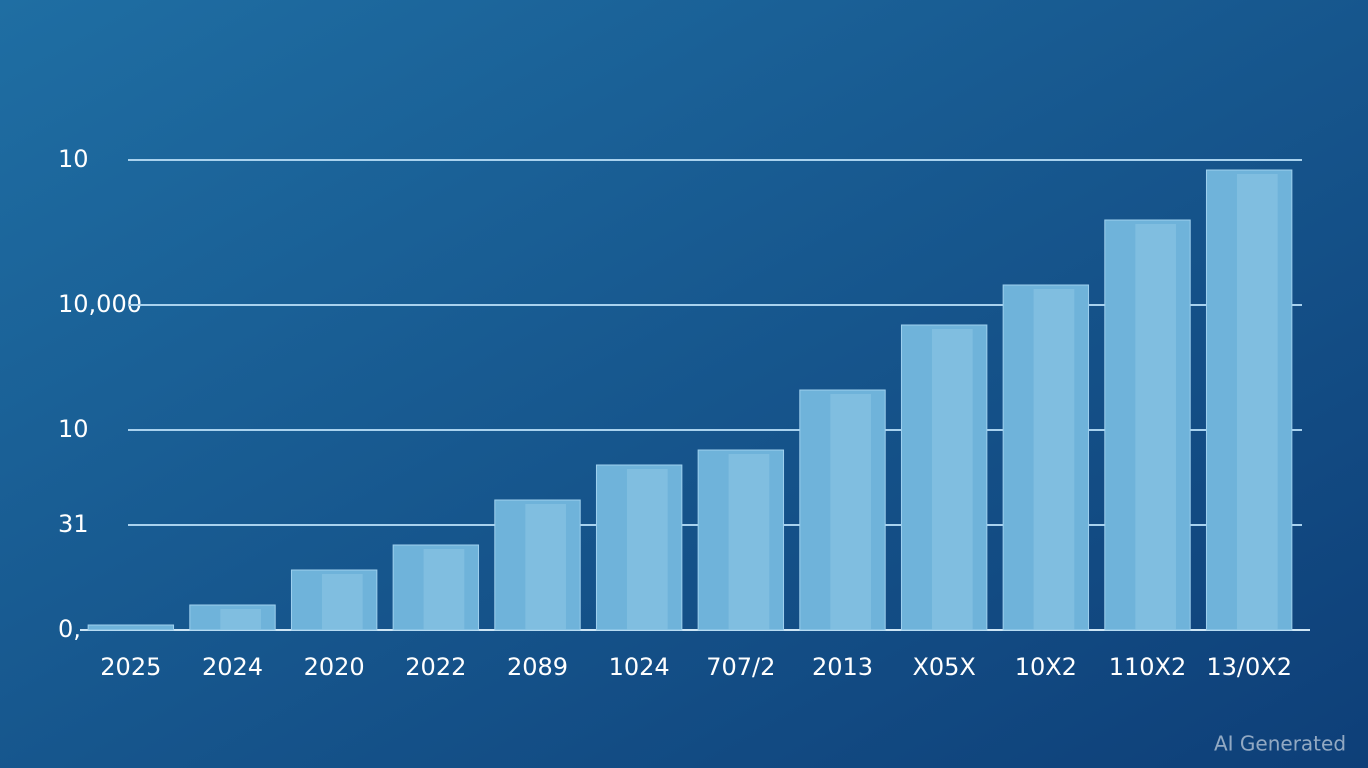 Image resolution: width=1368 pixels, height=768 pixels. Describe the element at coordinates (537, 667) in the screenshot. I see `x-tick-label: 2089` at that location.